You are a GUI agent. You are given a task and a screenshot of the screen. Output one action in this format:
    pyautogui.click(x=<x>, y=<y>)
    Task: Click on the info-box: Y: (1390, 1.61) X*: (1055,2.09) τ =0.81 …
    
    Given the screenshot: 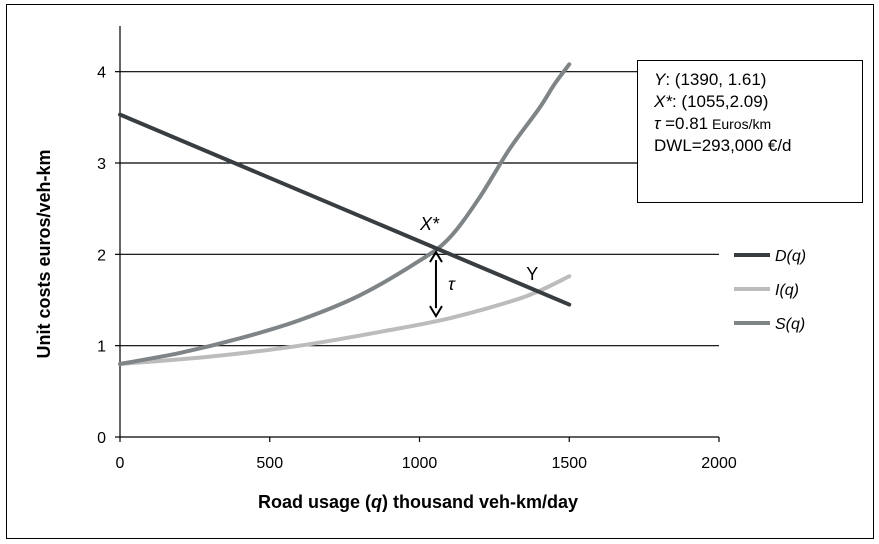 What is the action you would take?
    pyautogui.click(x=750, y=131)
    